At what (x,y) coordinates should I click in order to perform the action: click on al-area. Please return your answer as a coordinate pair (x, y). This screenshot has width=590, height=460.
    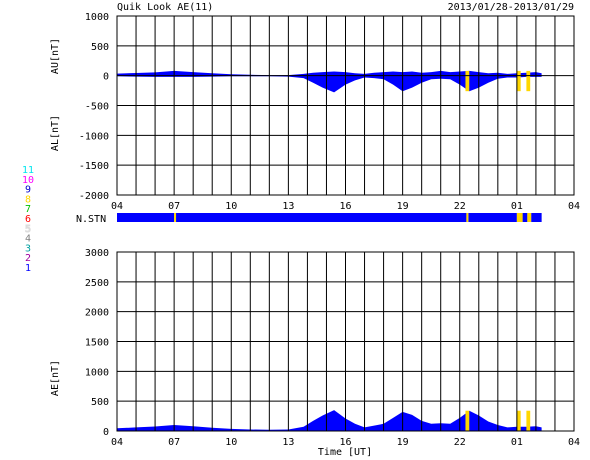
    Looking at the image, I should click on (329, 84).